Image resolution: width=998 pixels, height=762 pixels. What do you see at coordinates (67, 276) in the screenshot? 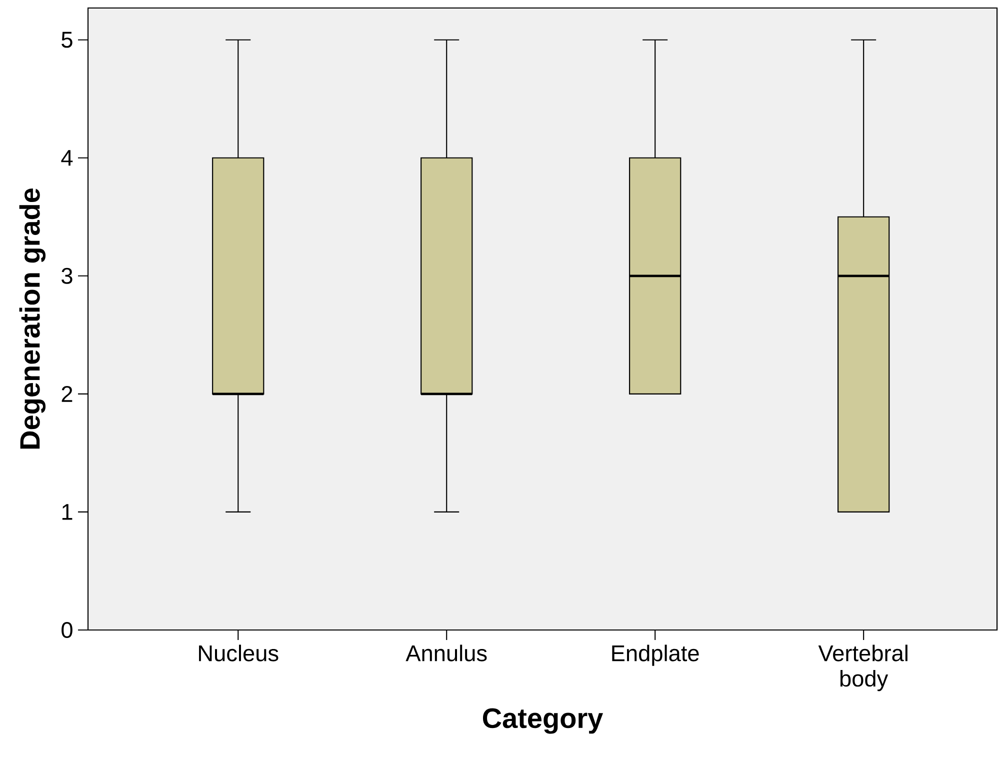
I see `y-tick-label: 3` at bounding box center [67, 276].